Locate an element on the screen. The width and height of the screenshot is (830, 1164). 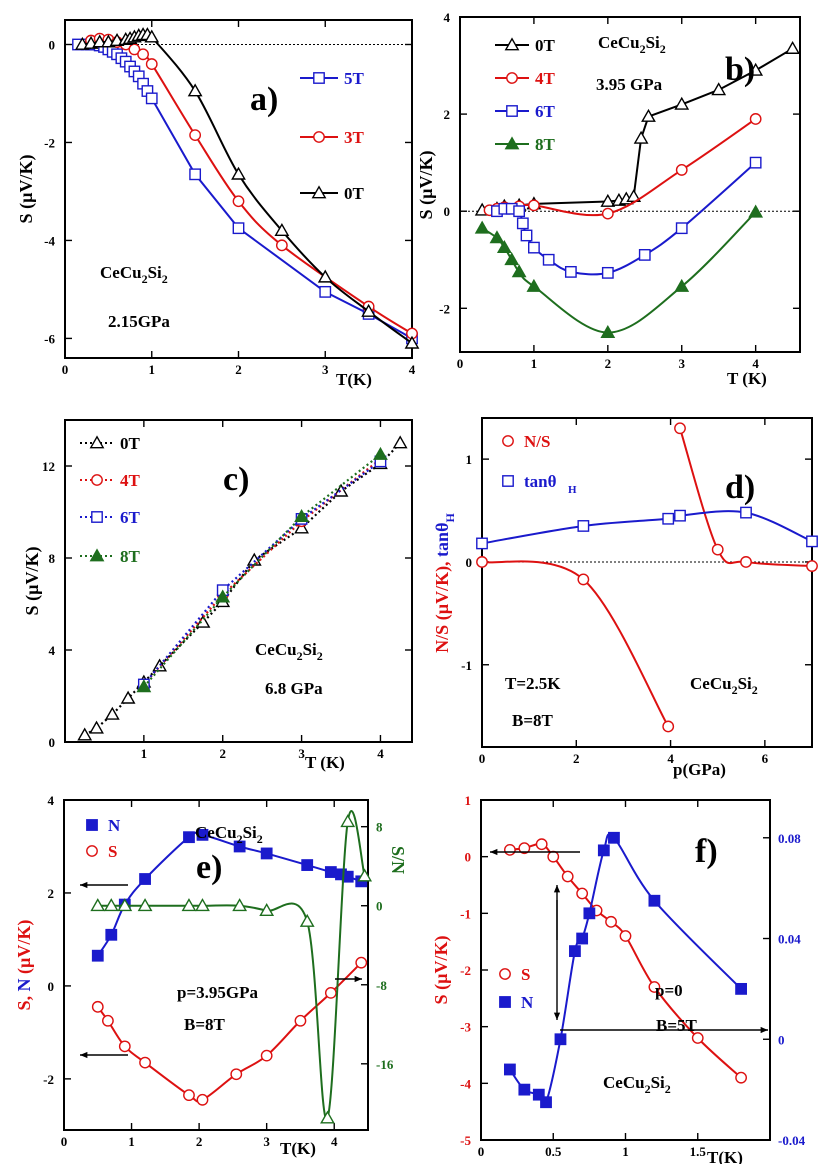
series-ns is located at coordinates (647, 577).